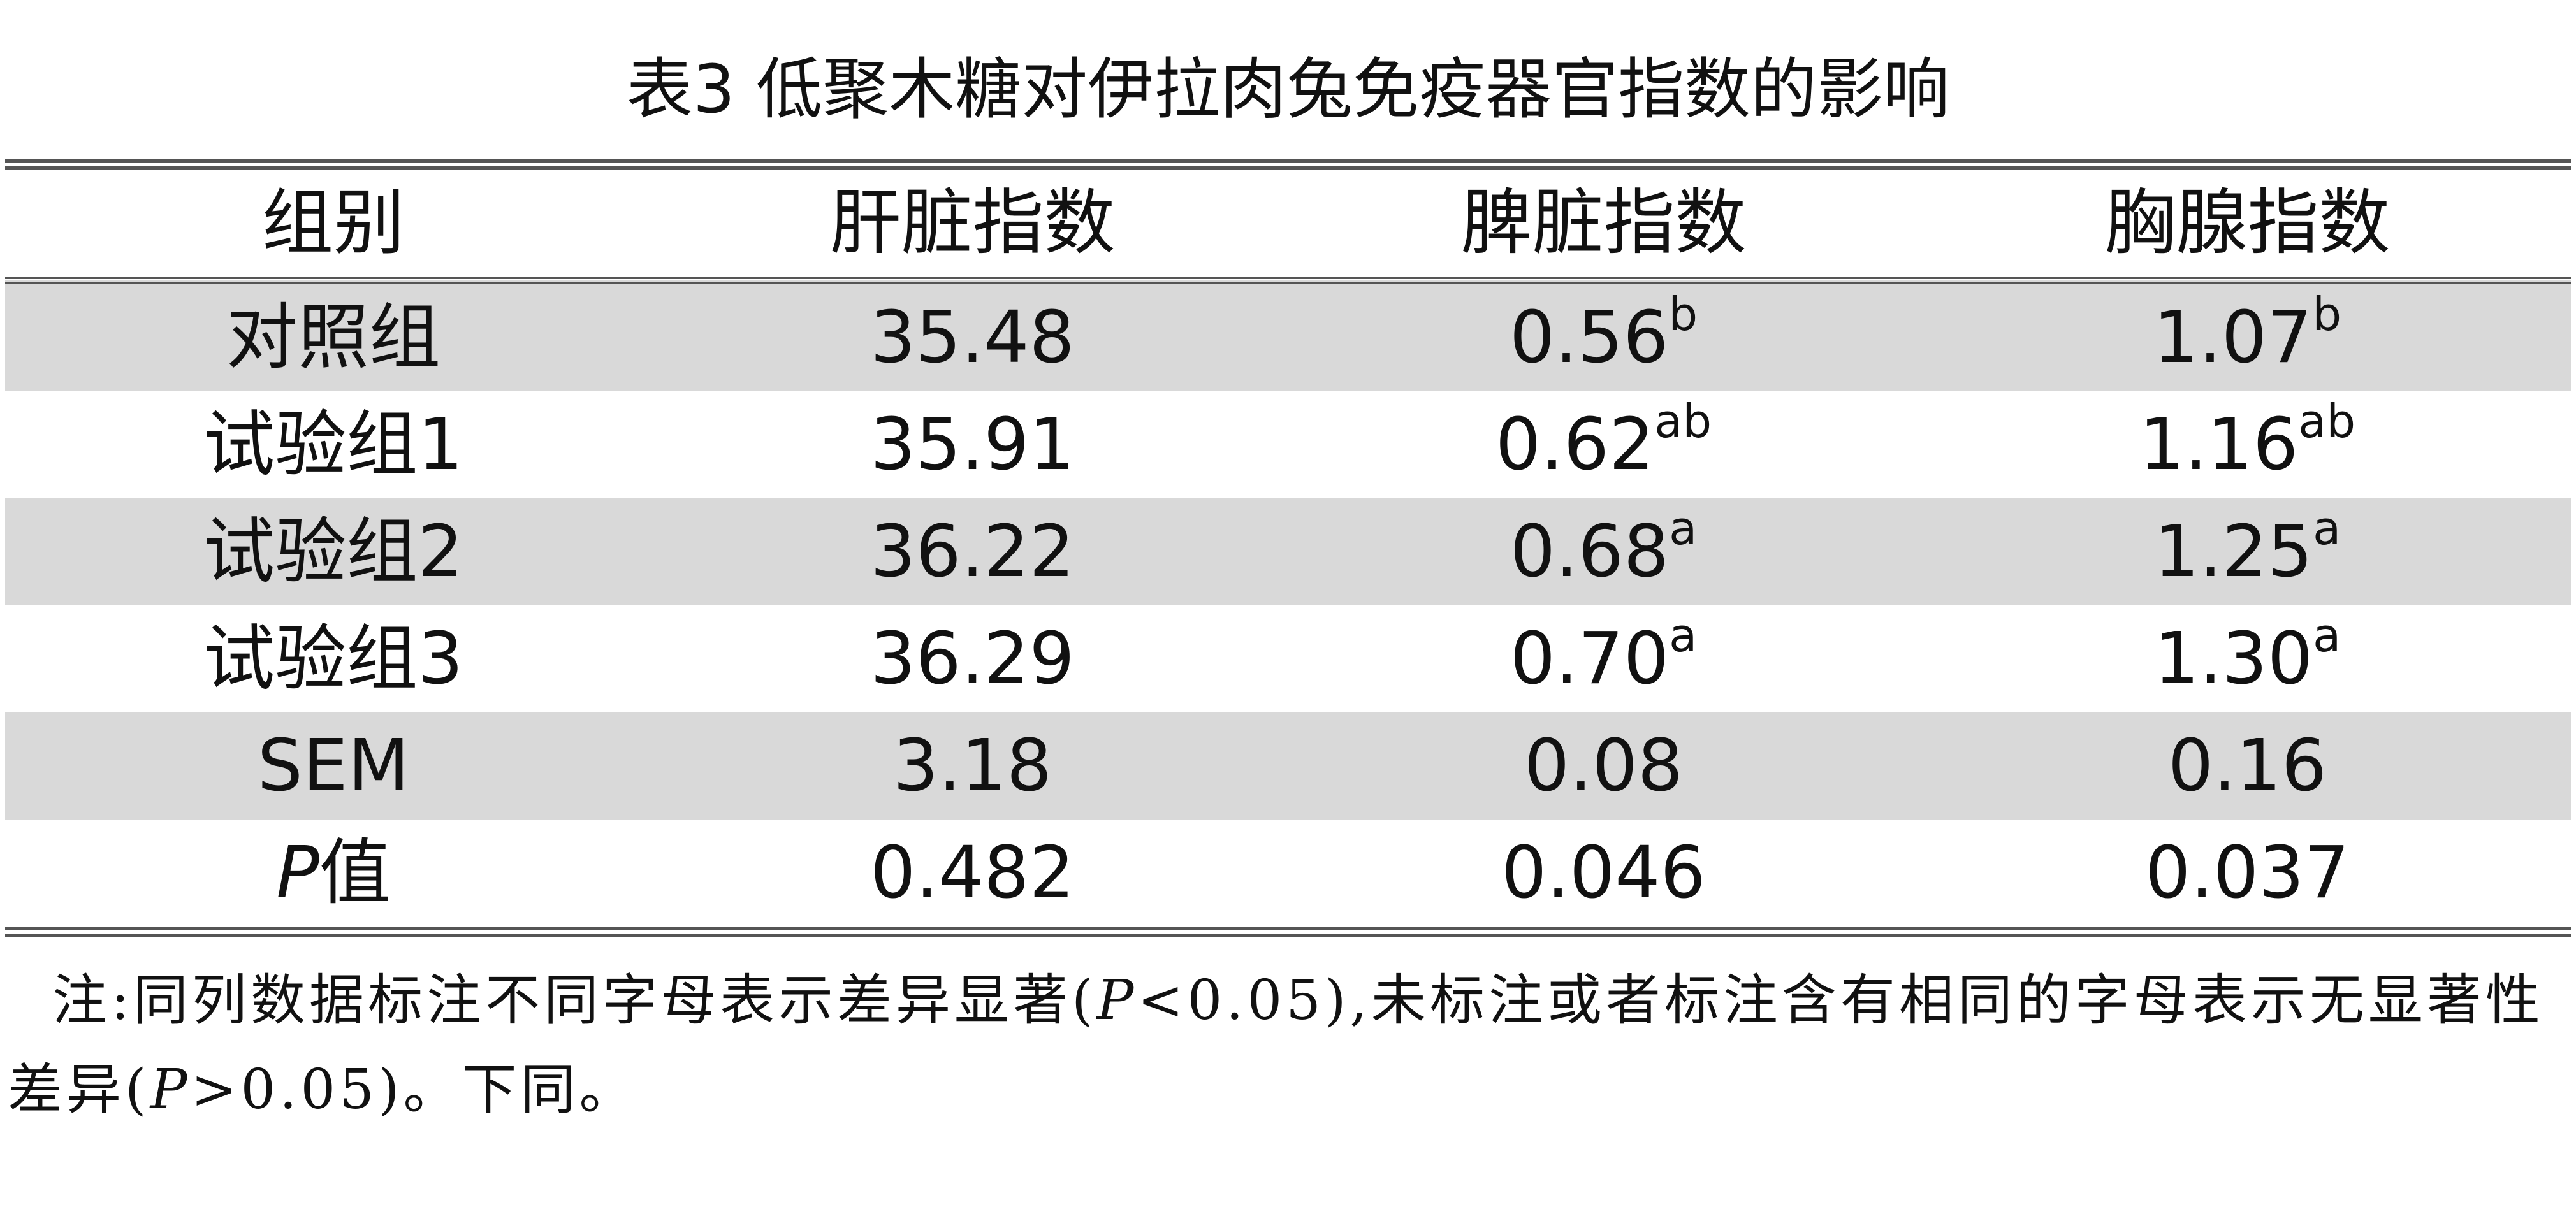  I want to click on note-text: 注:同列数据标注不同字母表示差异显著(, so click(574, 1000).